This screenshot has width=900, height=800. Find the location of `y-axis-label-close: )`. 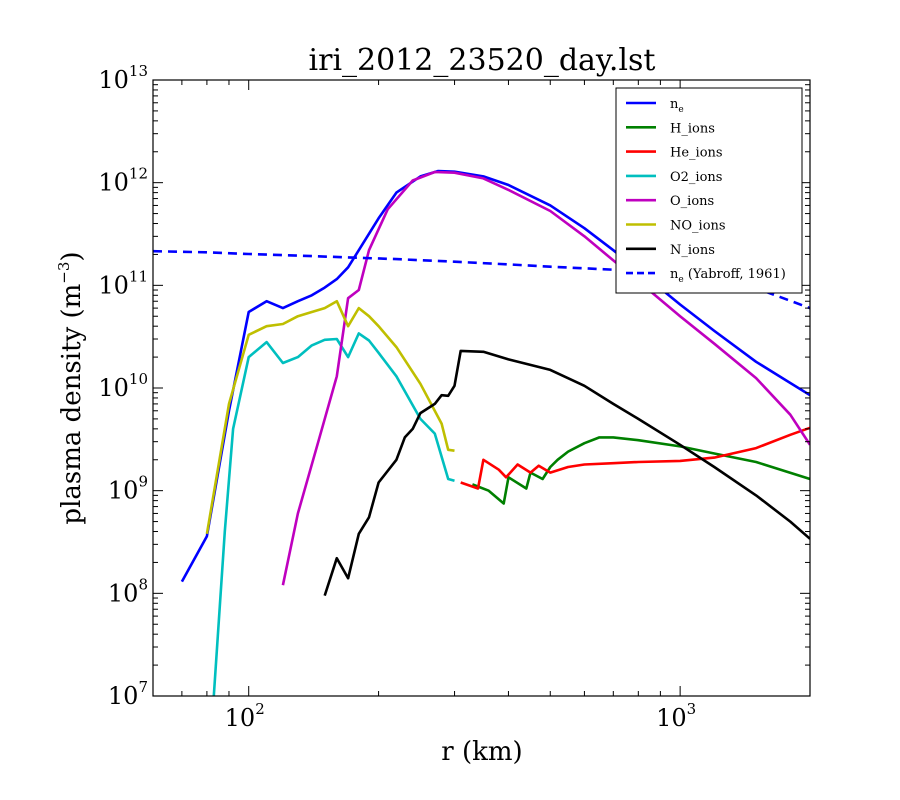

y-axis-label-close: ) is located at coordinates (72, 256).